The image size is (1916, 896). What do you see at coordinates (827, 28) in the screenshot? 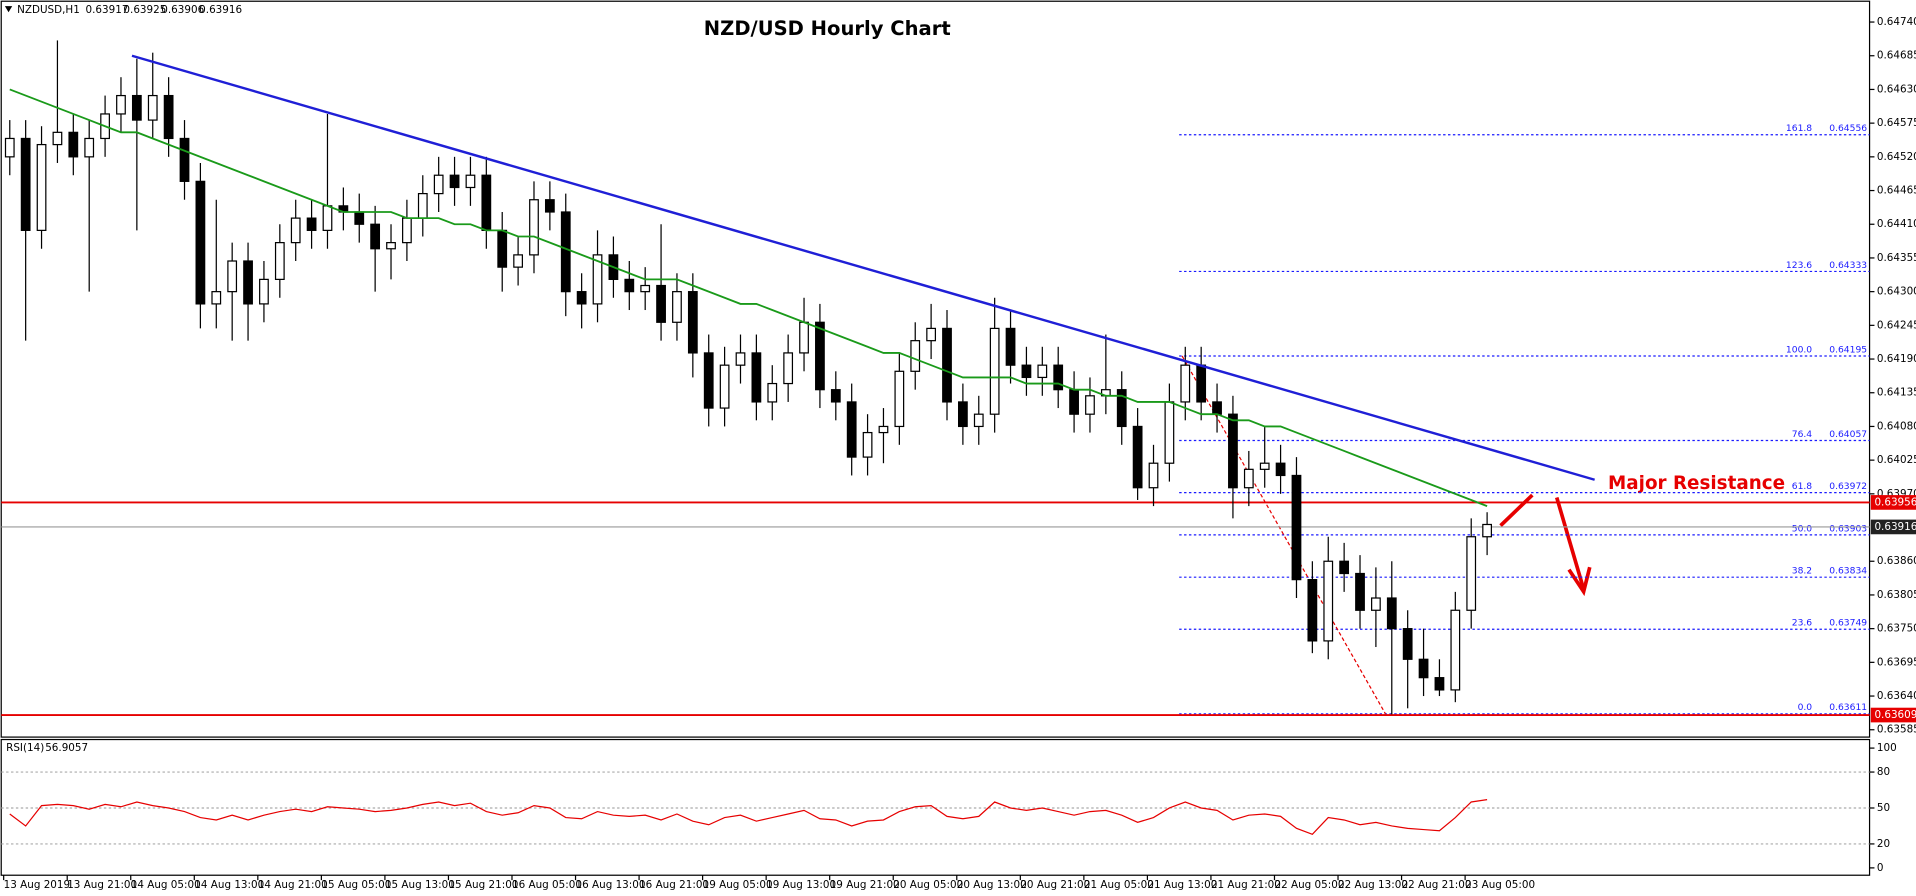
I see `chart-title: NZD/USD Hourly Chart` at bounding box center [827, 28].